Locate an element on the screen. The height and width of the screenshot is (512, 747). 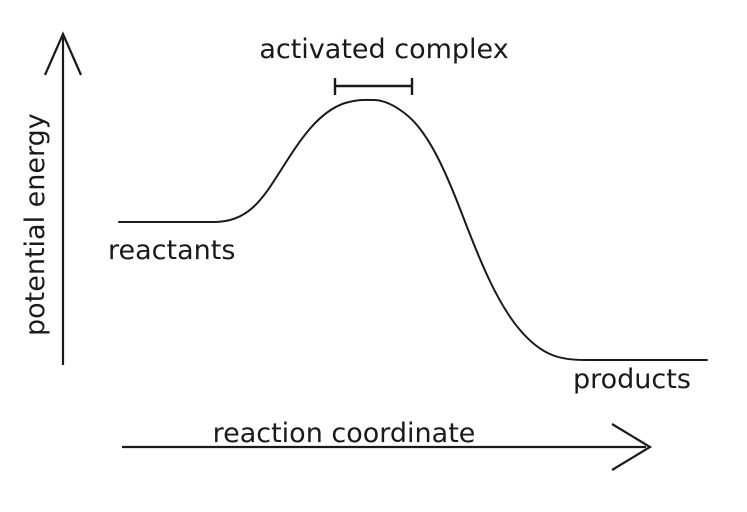
x-axis-label: reaction coordinate is located at coordinates (344, 433).